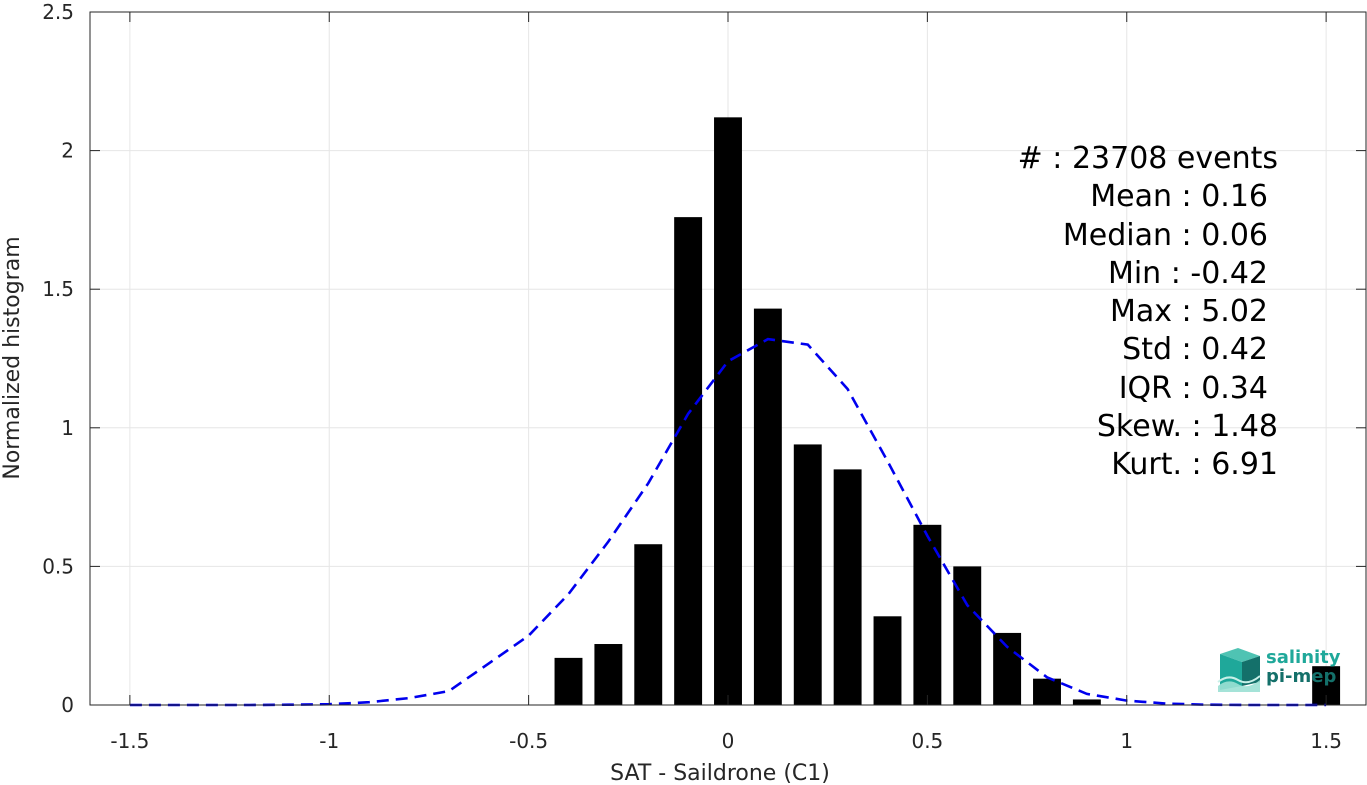  What do you see at coordinates (58, 12) in the screenshot?
I see `y-tick-label: 2.5` at bounding box center [58, 12].